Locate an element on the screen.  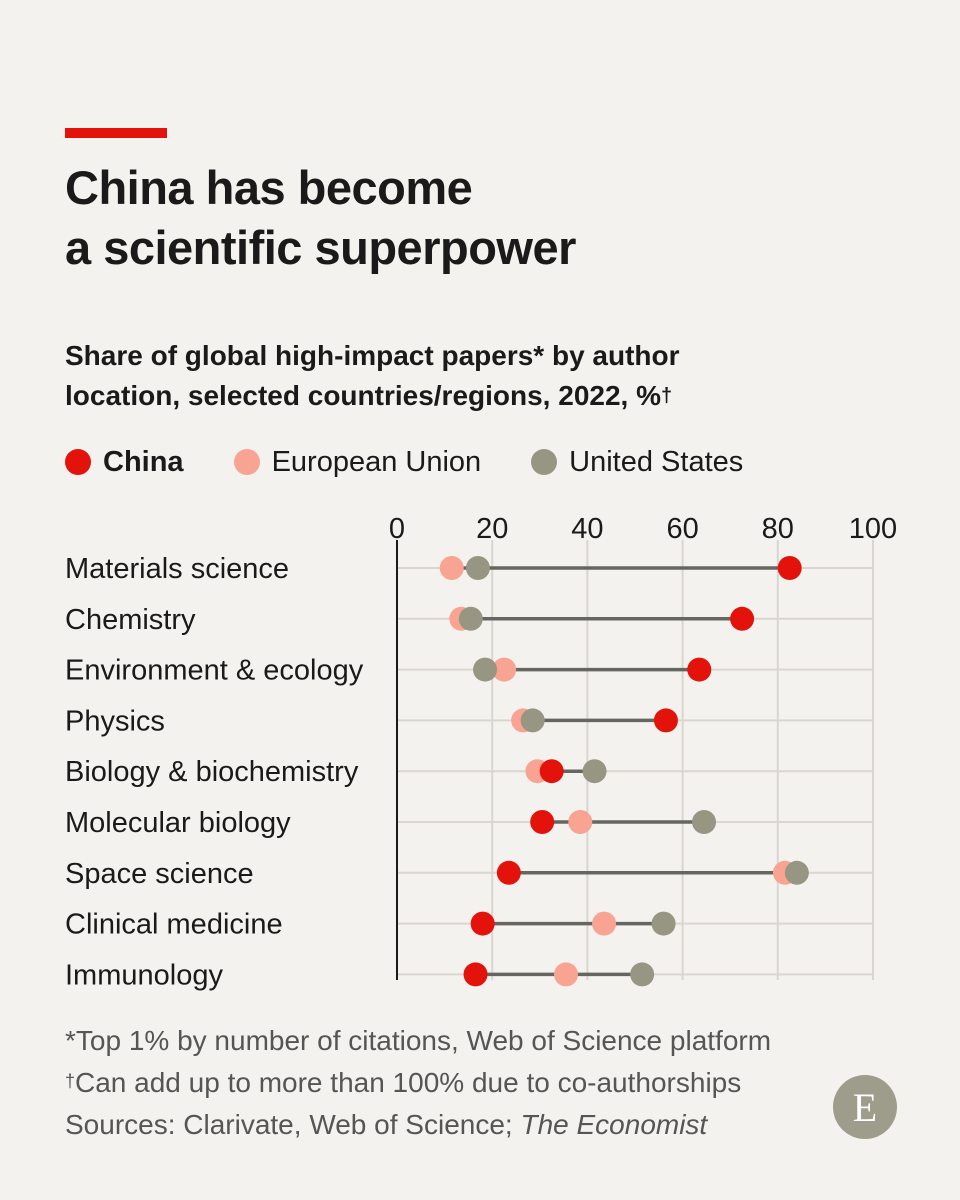
header-accent-bar is located at coordinates (116, 133).